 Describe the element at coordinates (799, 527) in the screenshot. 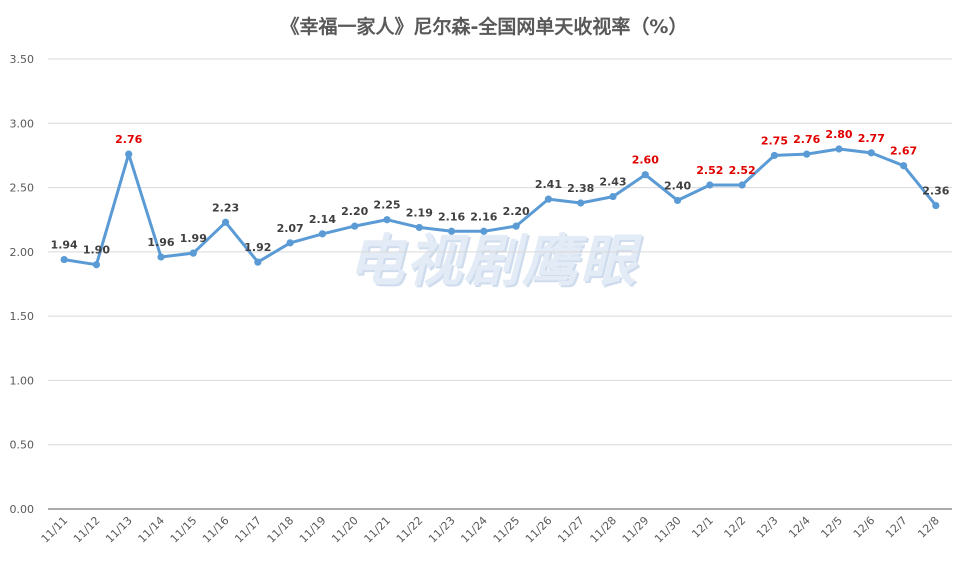

I see `x-tick-label: 12/4` at that location.